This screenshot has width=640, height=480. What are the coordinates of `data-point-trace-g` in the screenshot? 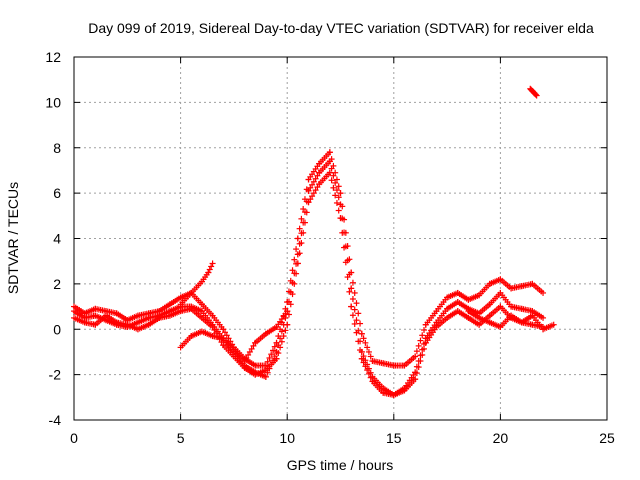 It's located at (536, 95).